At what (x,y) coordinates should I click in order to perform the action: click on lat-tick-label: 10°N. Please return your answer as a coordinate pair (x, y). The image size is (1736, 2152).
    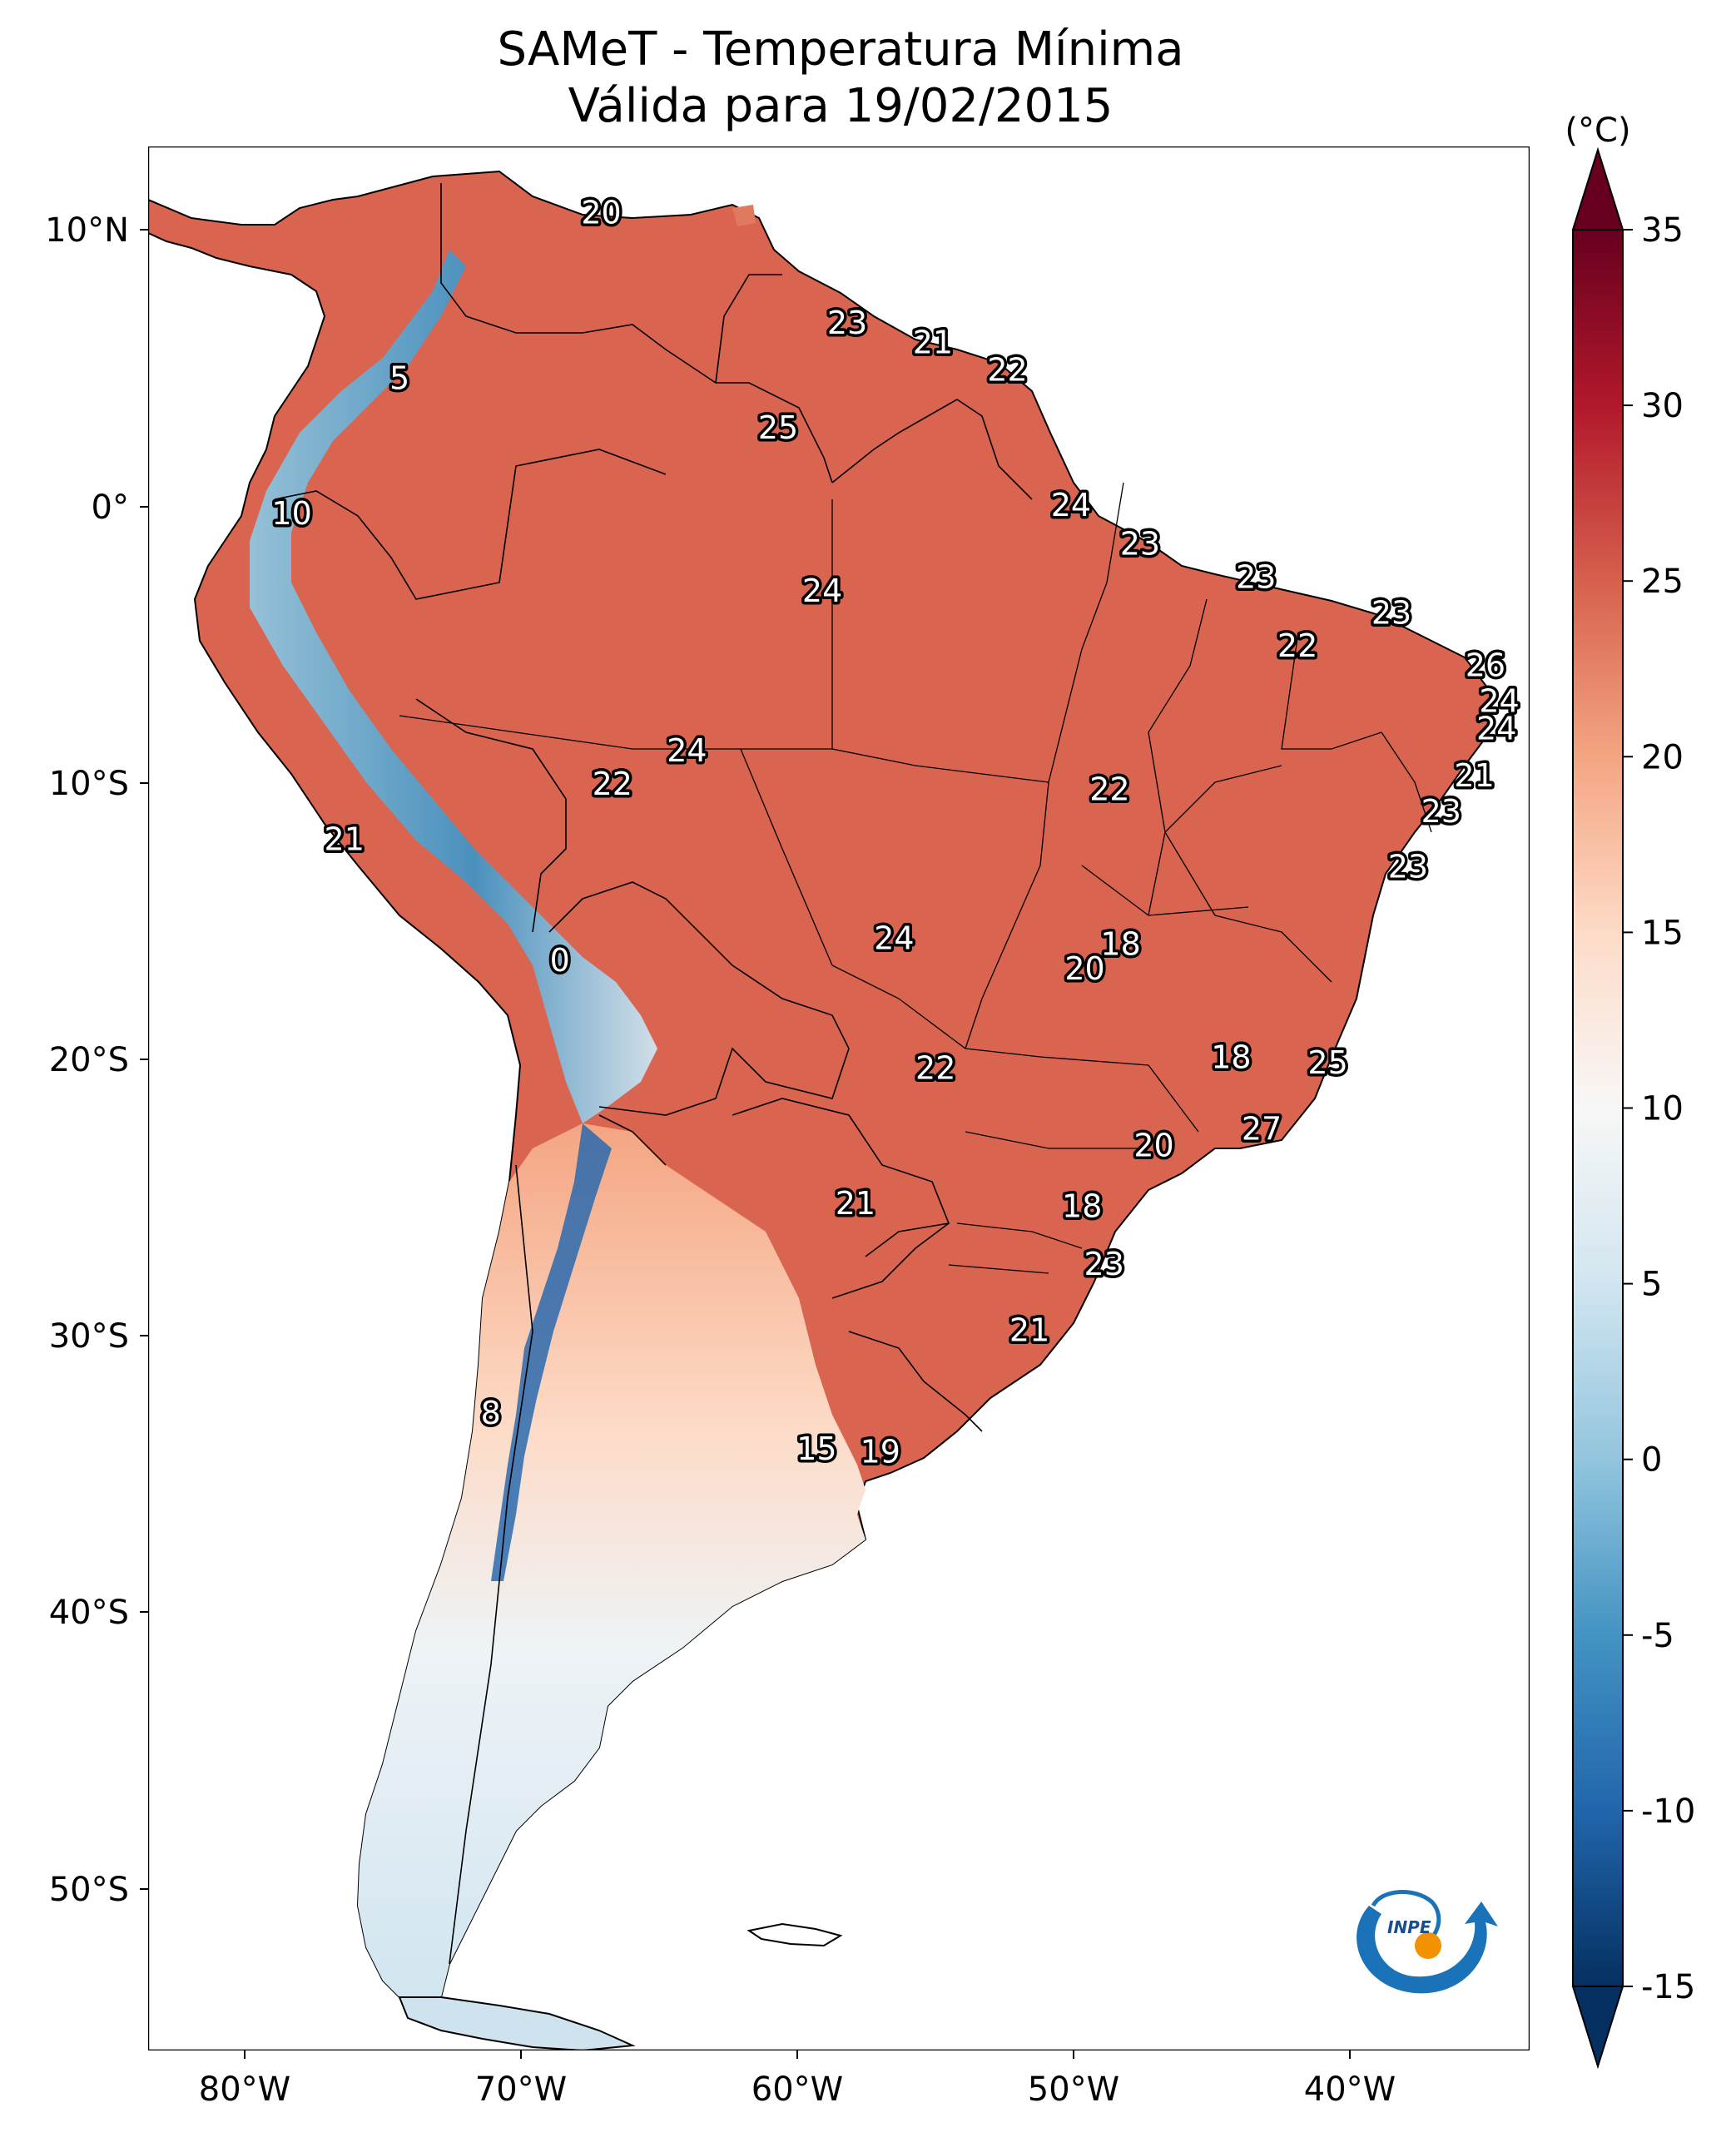
    Looking at the image, I should click on (87, 230).